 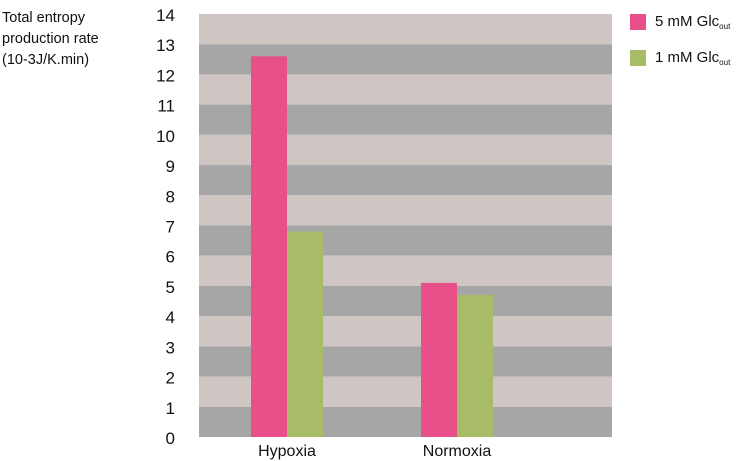 What do you see at coordinates (170, 408) in the screenshot?
I see `y-tick-label: 1` at bounding box center [170, 408].